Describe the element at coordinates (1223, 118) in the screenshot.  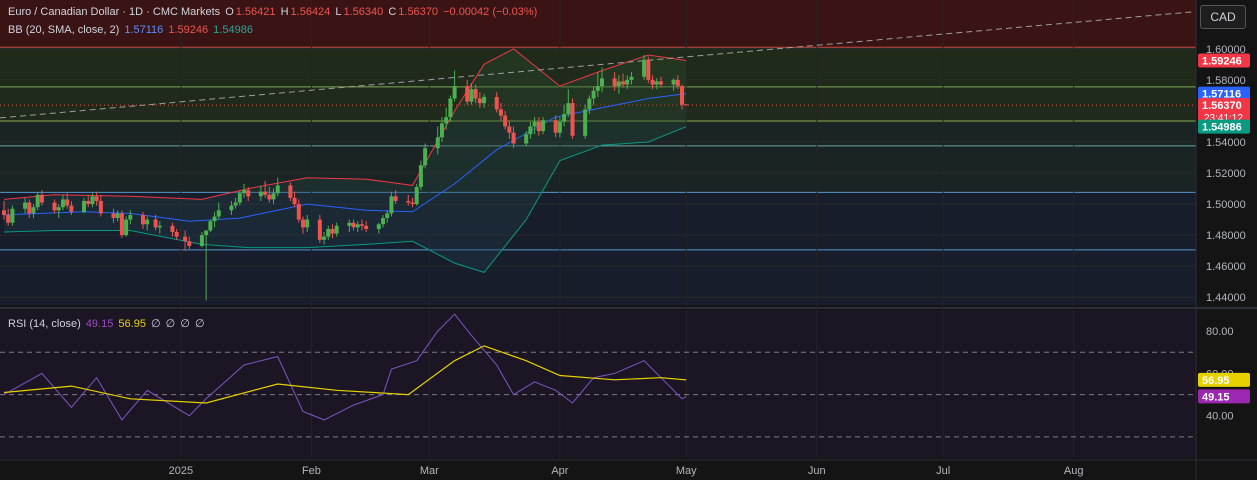
I see `price-label-countdown: 23:41:12` at that location.